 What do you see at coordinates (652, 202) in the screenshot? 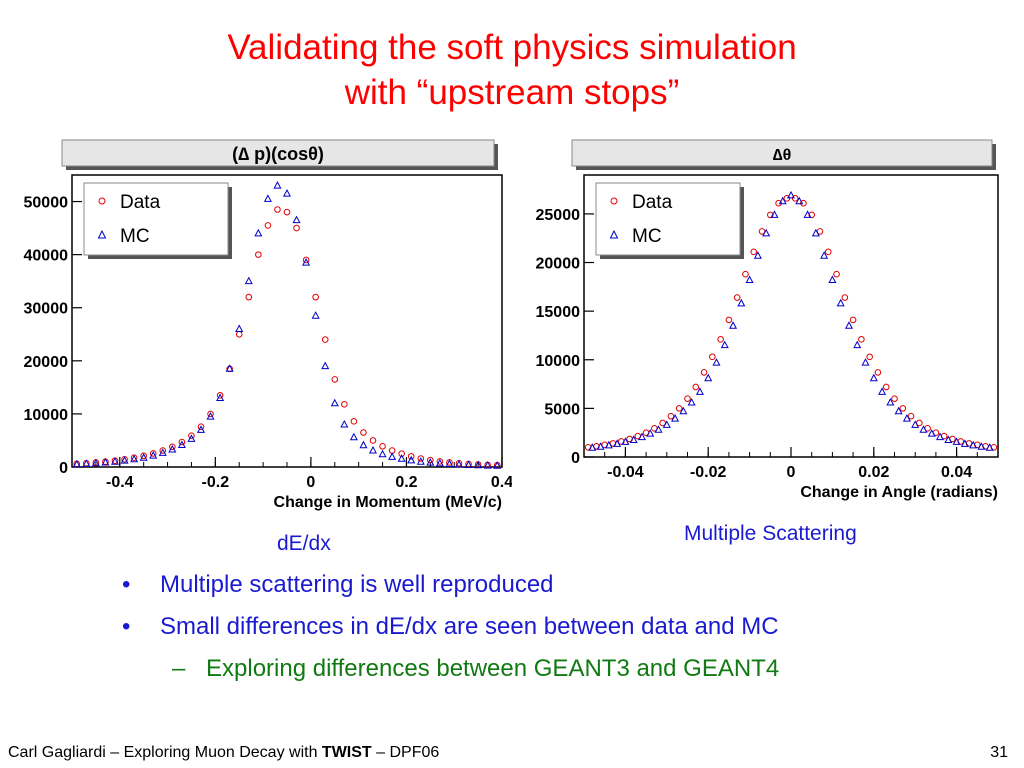
I see `legend-label-data: Data` at bounding box center [652, 202].